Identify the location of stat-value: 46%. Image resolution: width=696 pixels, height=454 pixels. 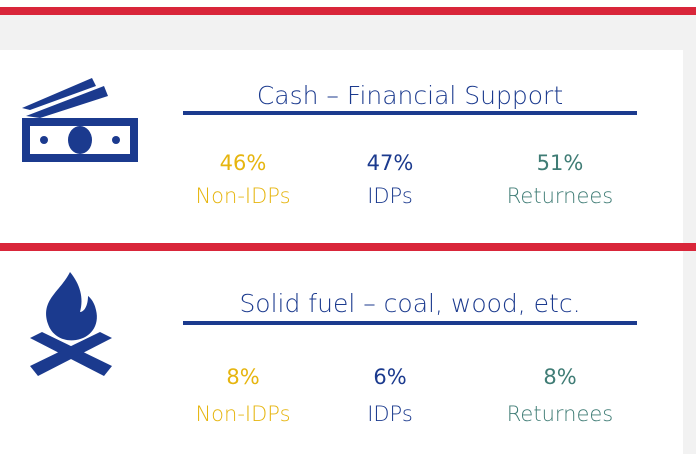
(243, 163).